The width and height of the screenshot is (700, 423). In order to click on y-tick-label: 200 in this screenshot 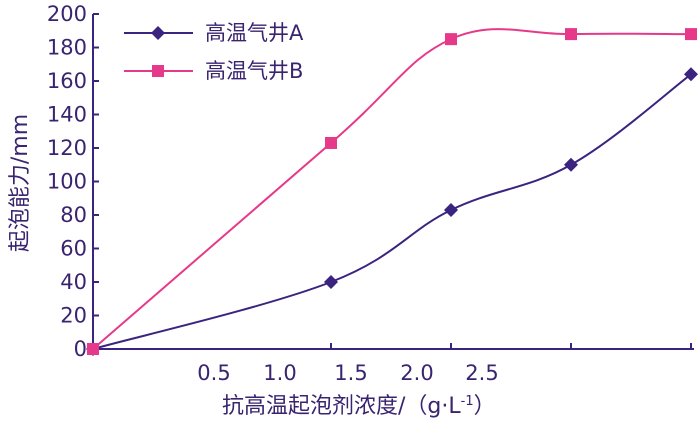, I will do `click(67, 14)`.